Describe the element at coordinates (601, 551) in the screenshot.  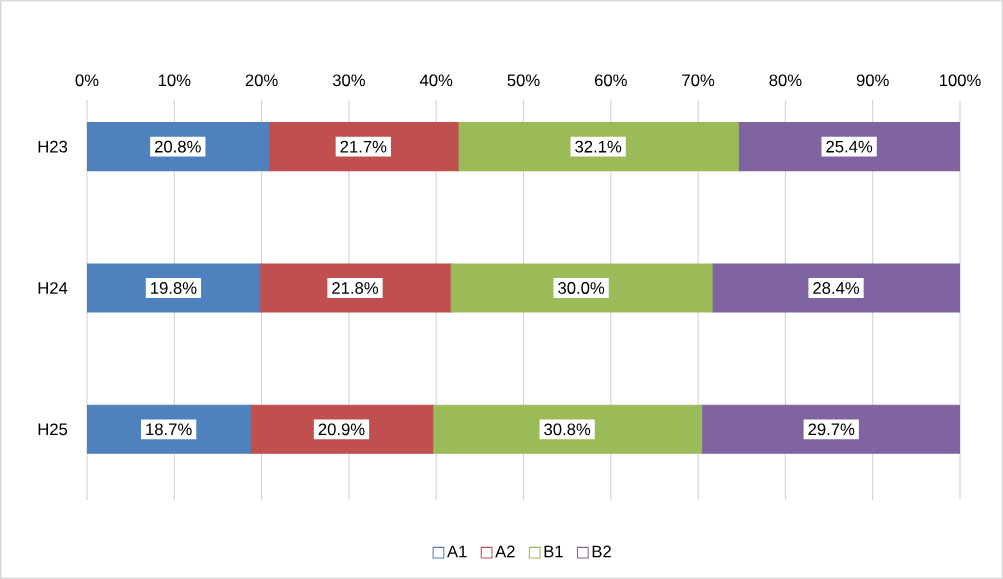
I see `legend-label: B2` at that location.